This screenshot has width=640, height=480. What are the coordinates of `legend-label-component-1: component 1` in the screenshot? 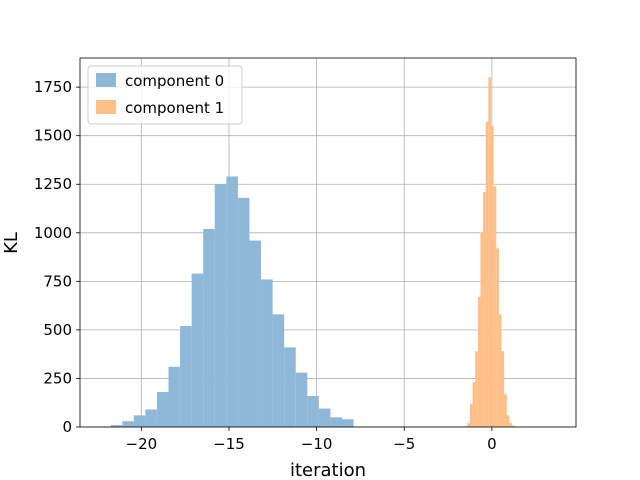 It's located at (174, 108).